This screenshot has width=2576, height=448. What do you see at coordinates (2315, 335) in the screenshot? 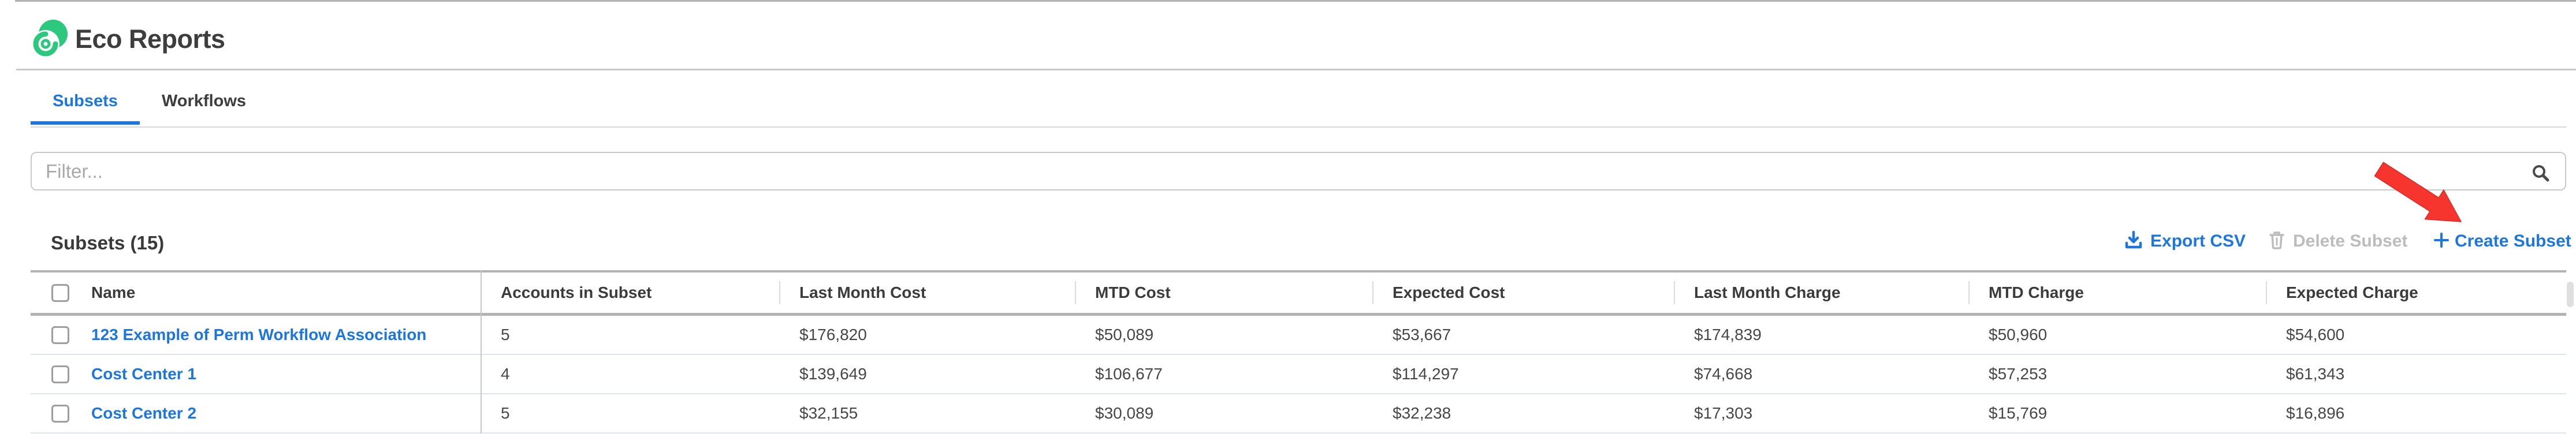
I see `expected-charge-cell: $54,600` at bounding box center [2315, 335].